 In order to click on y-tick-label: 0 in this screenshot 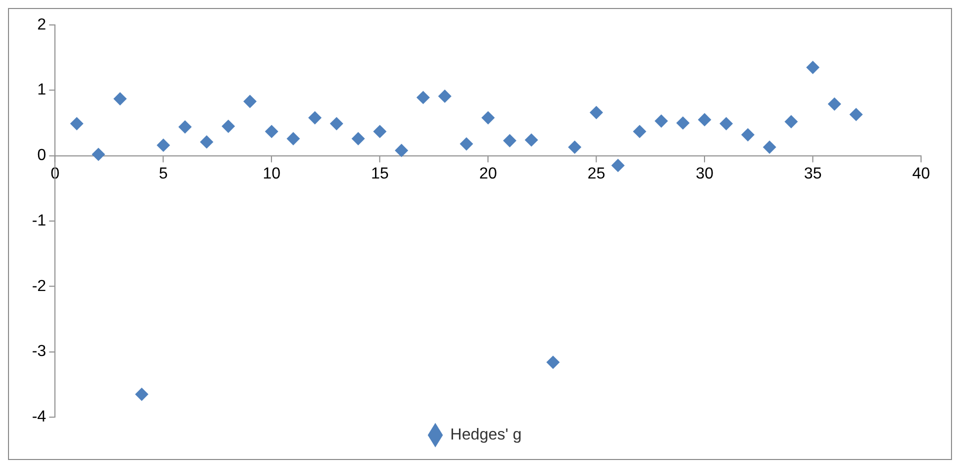, I will do `click(41, 155)`.